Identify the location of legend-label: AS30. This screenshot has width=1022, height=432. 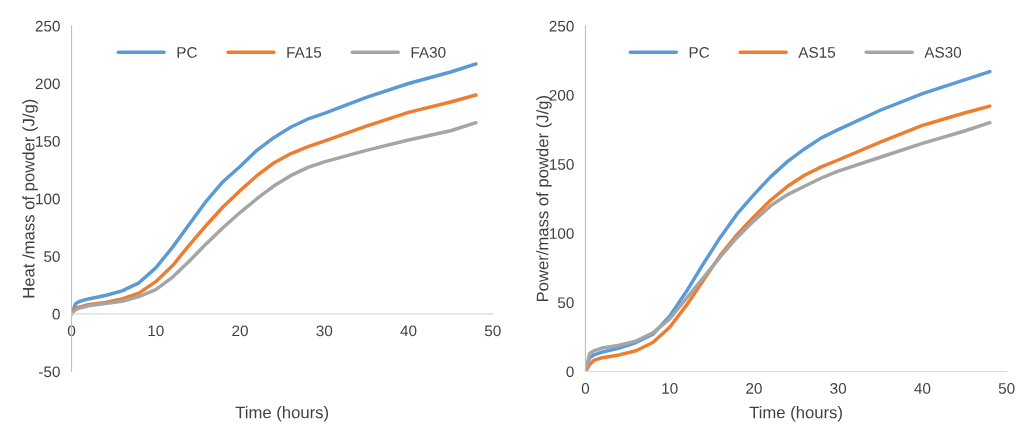
(943, 52).